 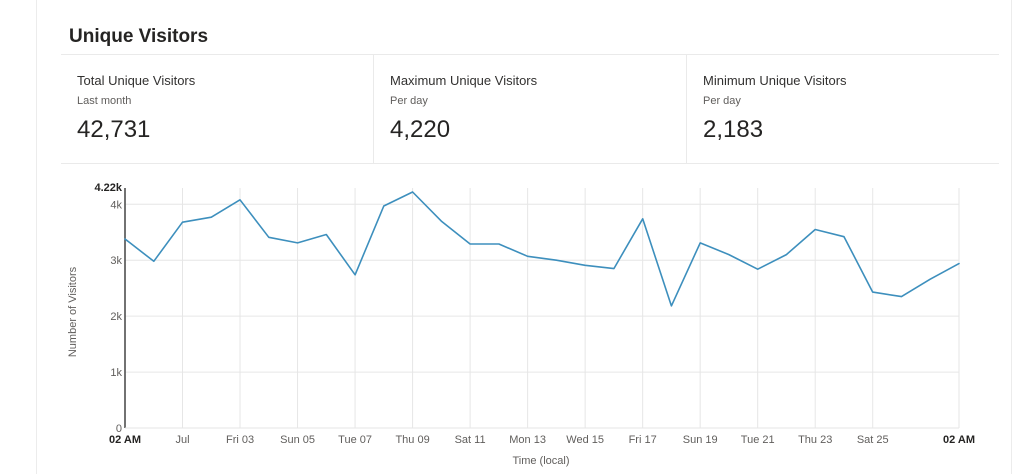 I want to click on y-tick-label: 4k, so click(x=116, y=205).